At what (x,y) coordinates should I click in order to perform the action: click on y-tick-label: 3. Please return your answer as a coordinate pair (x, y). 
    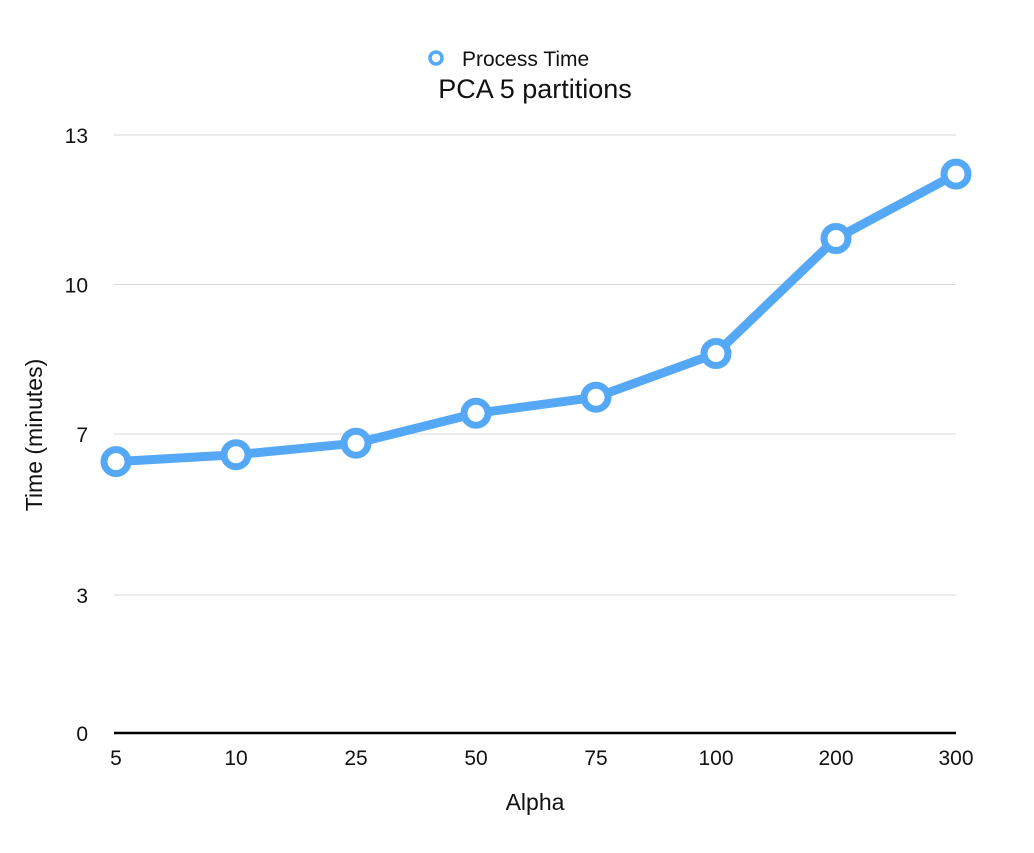
    Looking at the image, I should click on (82, 596).